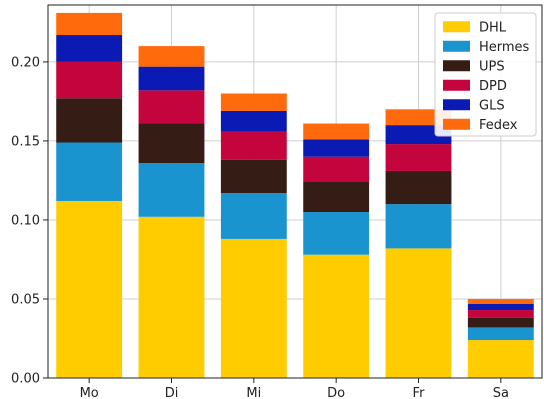 This screenshot has width=544, height=399. What do you see at coordinates (89, 392) in the screenshot?
I see `x-tick-label: Mo` at bounding box center [89, 392].